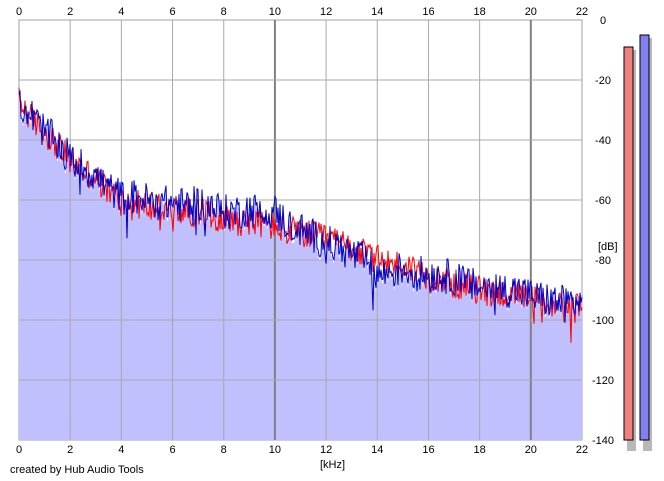 Image resolution: width=664 pixels, height=481 pixels. I want to click on x-tick-label-bottom: 0, so click(19, 450).